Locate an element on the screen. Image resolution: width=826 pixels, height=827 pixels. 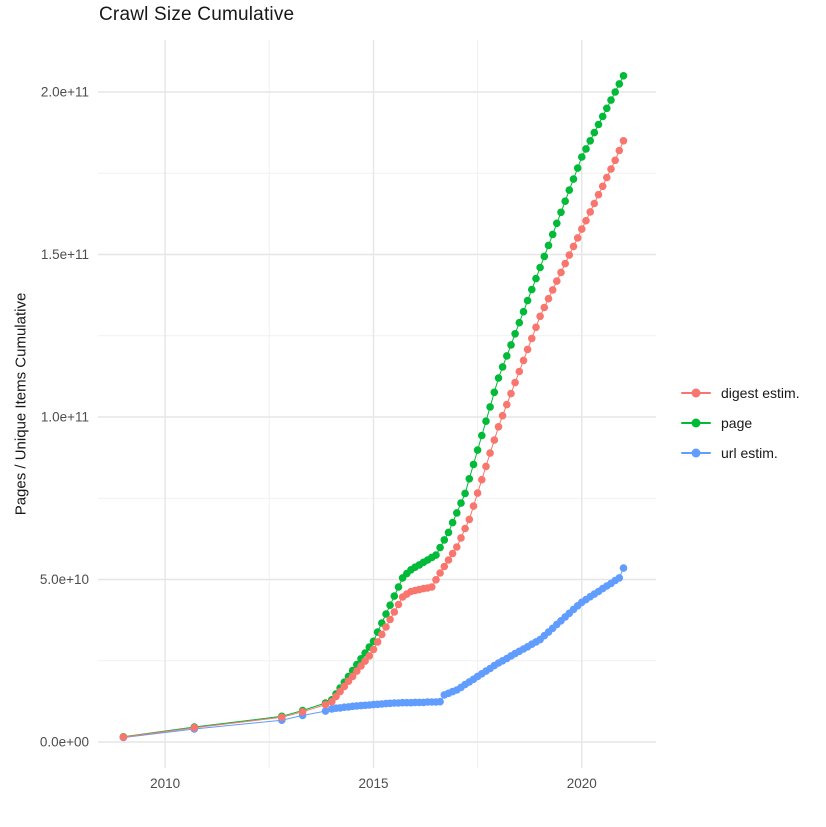
x-tick-label: 2010 is located at coordinates (165, 783).